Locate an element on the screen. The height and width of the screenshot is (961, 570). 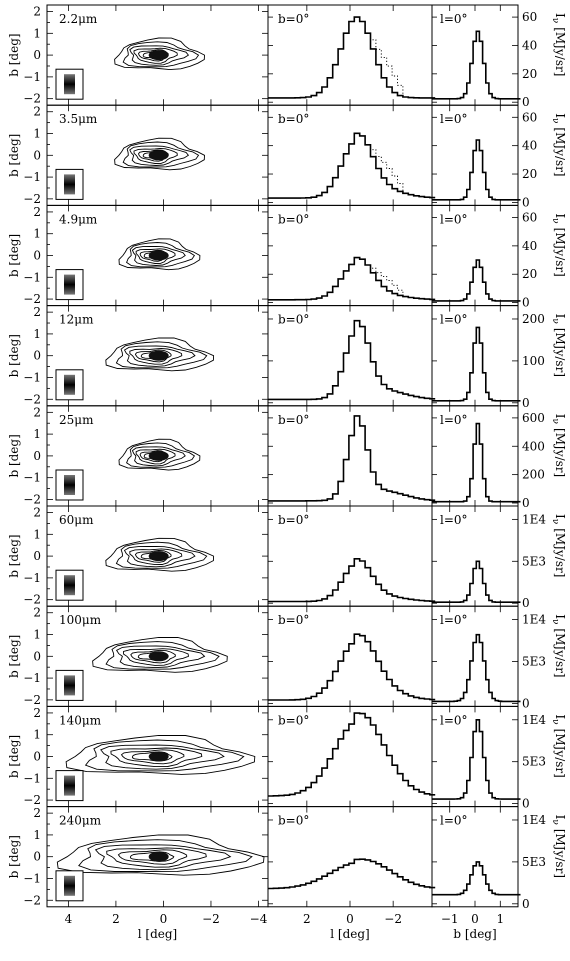
lon-xtick-label: 2 is located at coordinates (307, 919).